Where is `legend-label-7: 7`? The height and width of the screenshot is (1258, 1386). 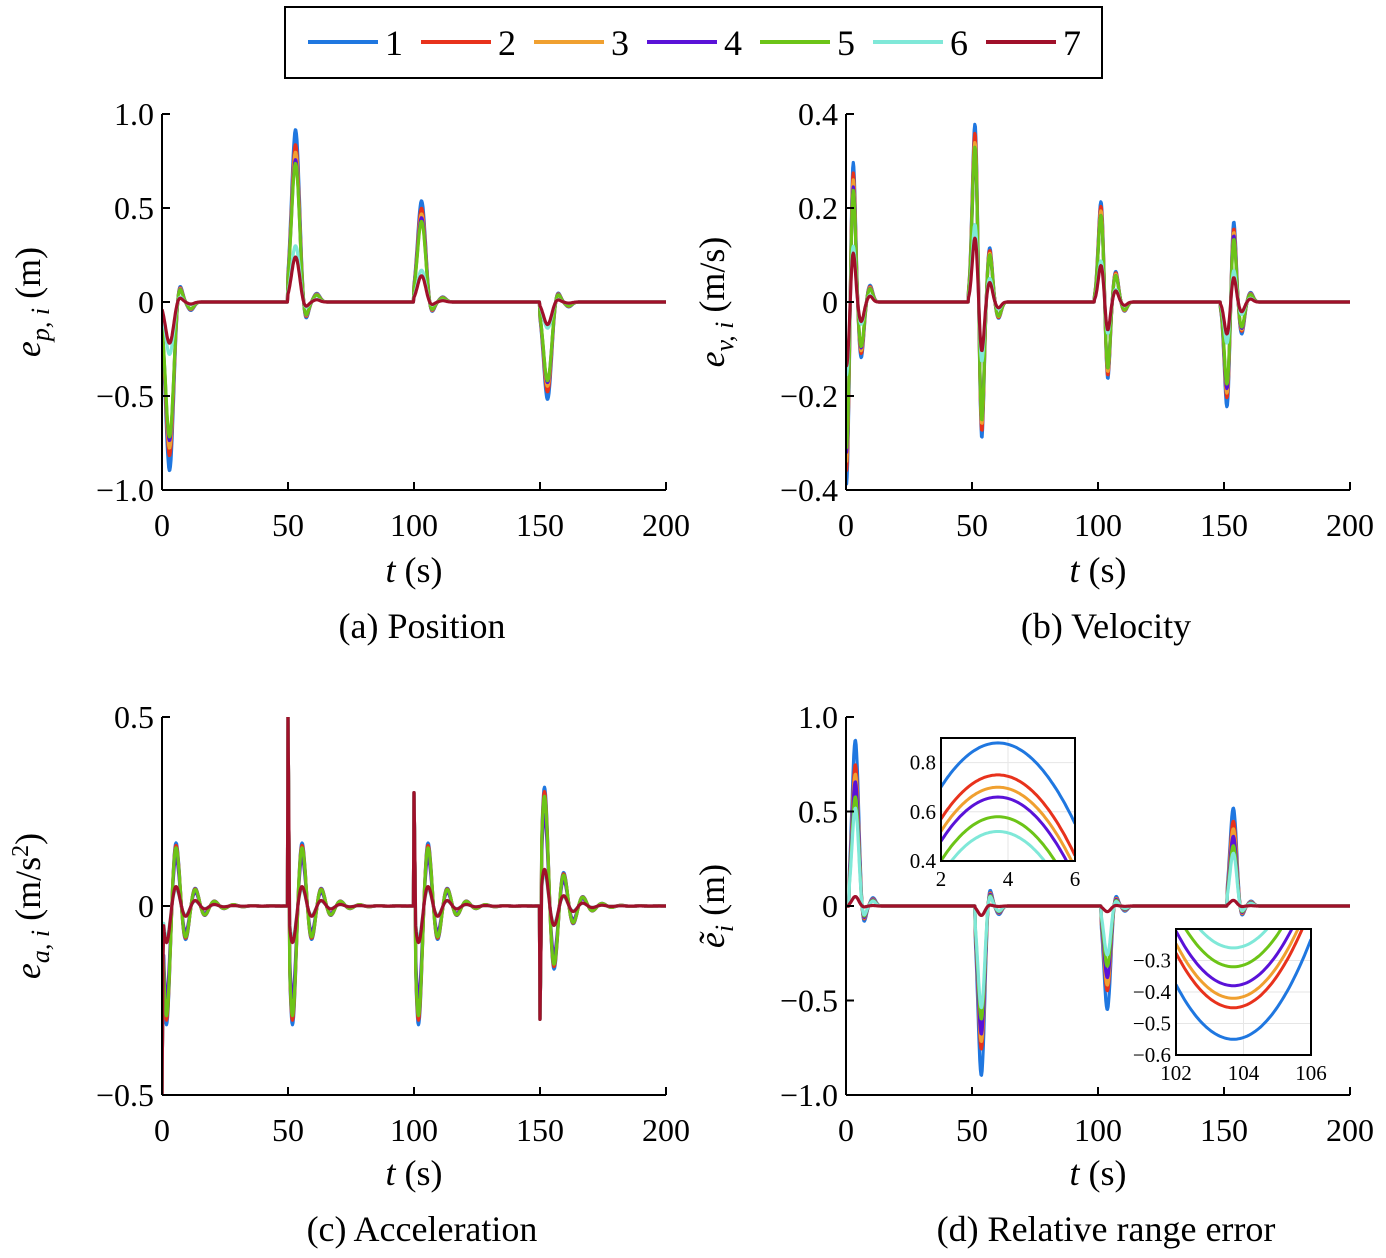
legend-label-7: 7 is located at coordinates (1072, 43).